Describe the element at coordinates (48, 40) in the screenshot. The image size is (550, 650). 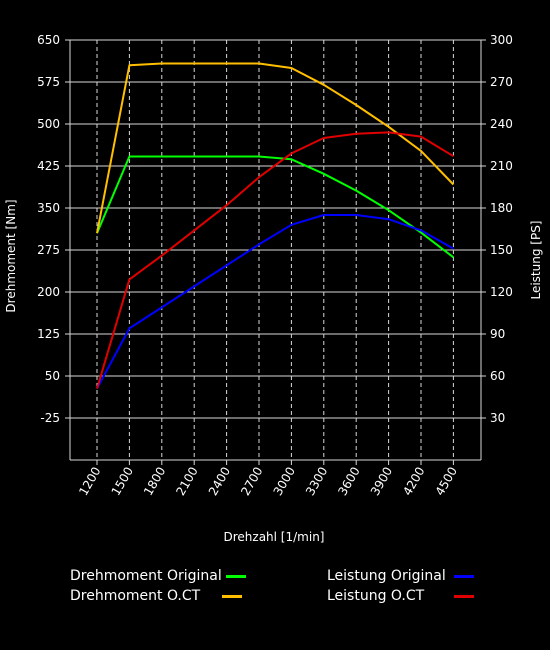
I see `y-left-tick-label: 650` at that location.